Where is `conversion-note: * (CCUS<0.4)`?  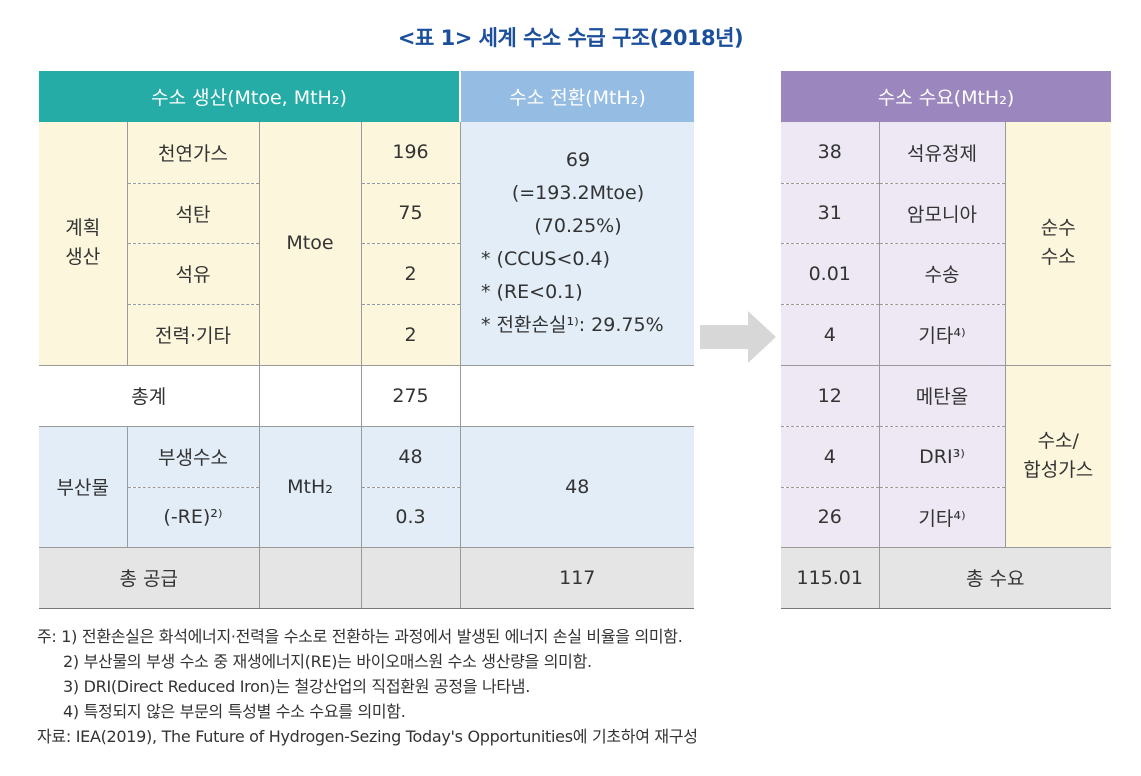
conversion-note: * (CCUS<0.4) is located at coordinates (546, 259).